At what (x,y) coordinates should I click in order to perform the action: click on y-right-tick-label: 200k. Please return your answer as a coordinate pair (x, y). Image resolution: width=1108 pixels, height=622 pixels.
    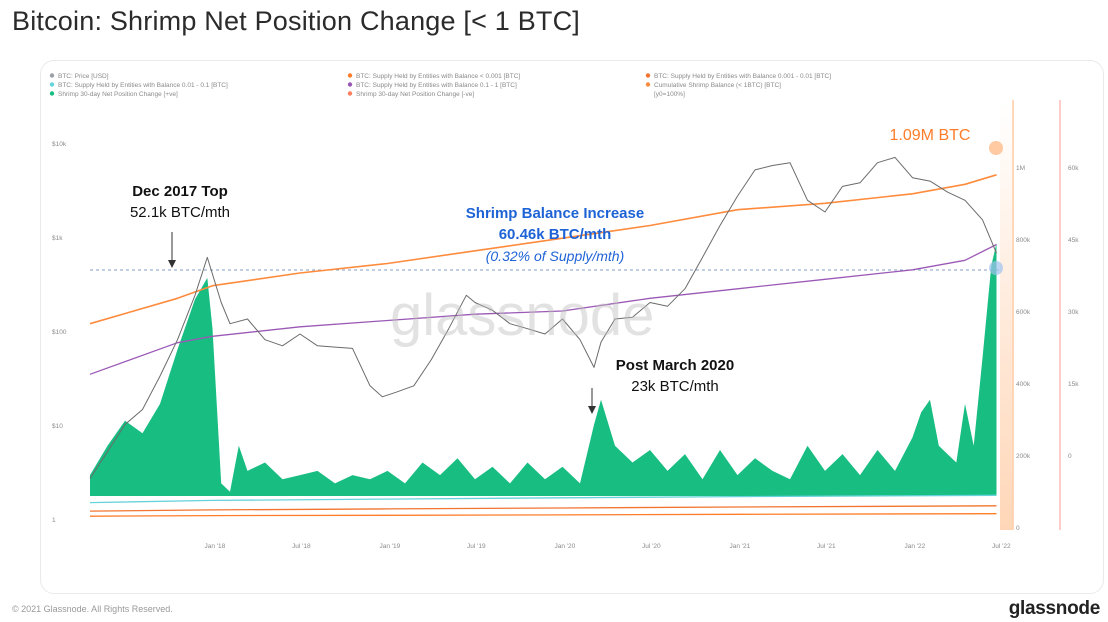
    Looking at the image, I should click on (1023, 456).